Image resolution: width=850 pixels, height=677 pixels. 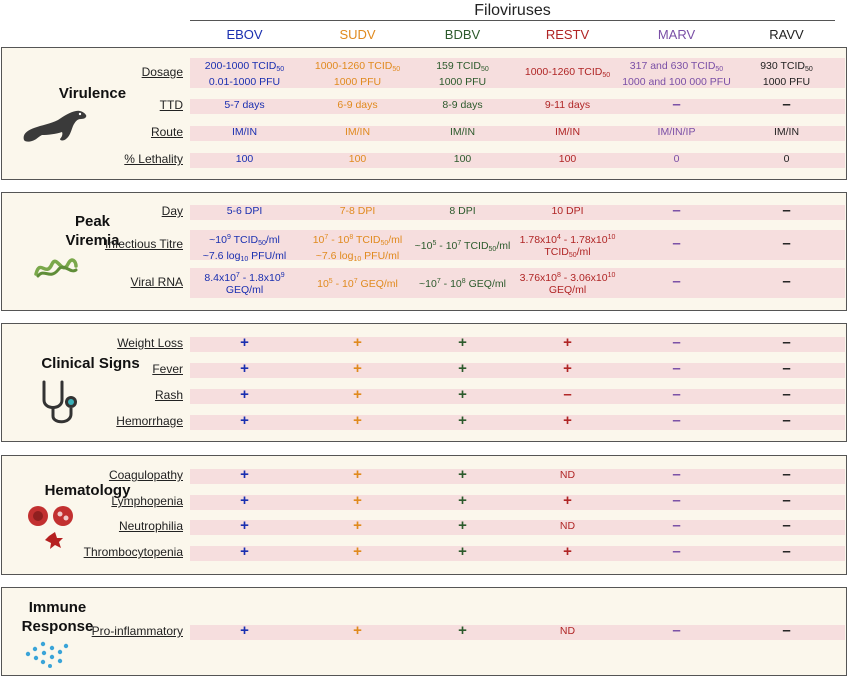 What do you see at coordinates (56, 268) in the screenshot?
I see `virus-strand-icon` at bounding box center [56, 268].